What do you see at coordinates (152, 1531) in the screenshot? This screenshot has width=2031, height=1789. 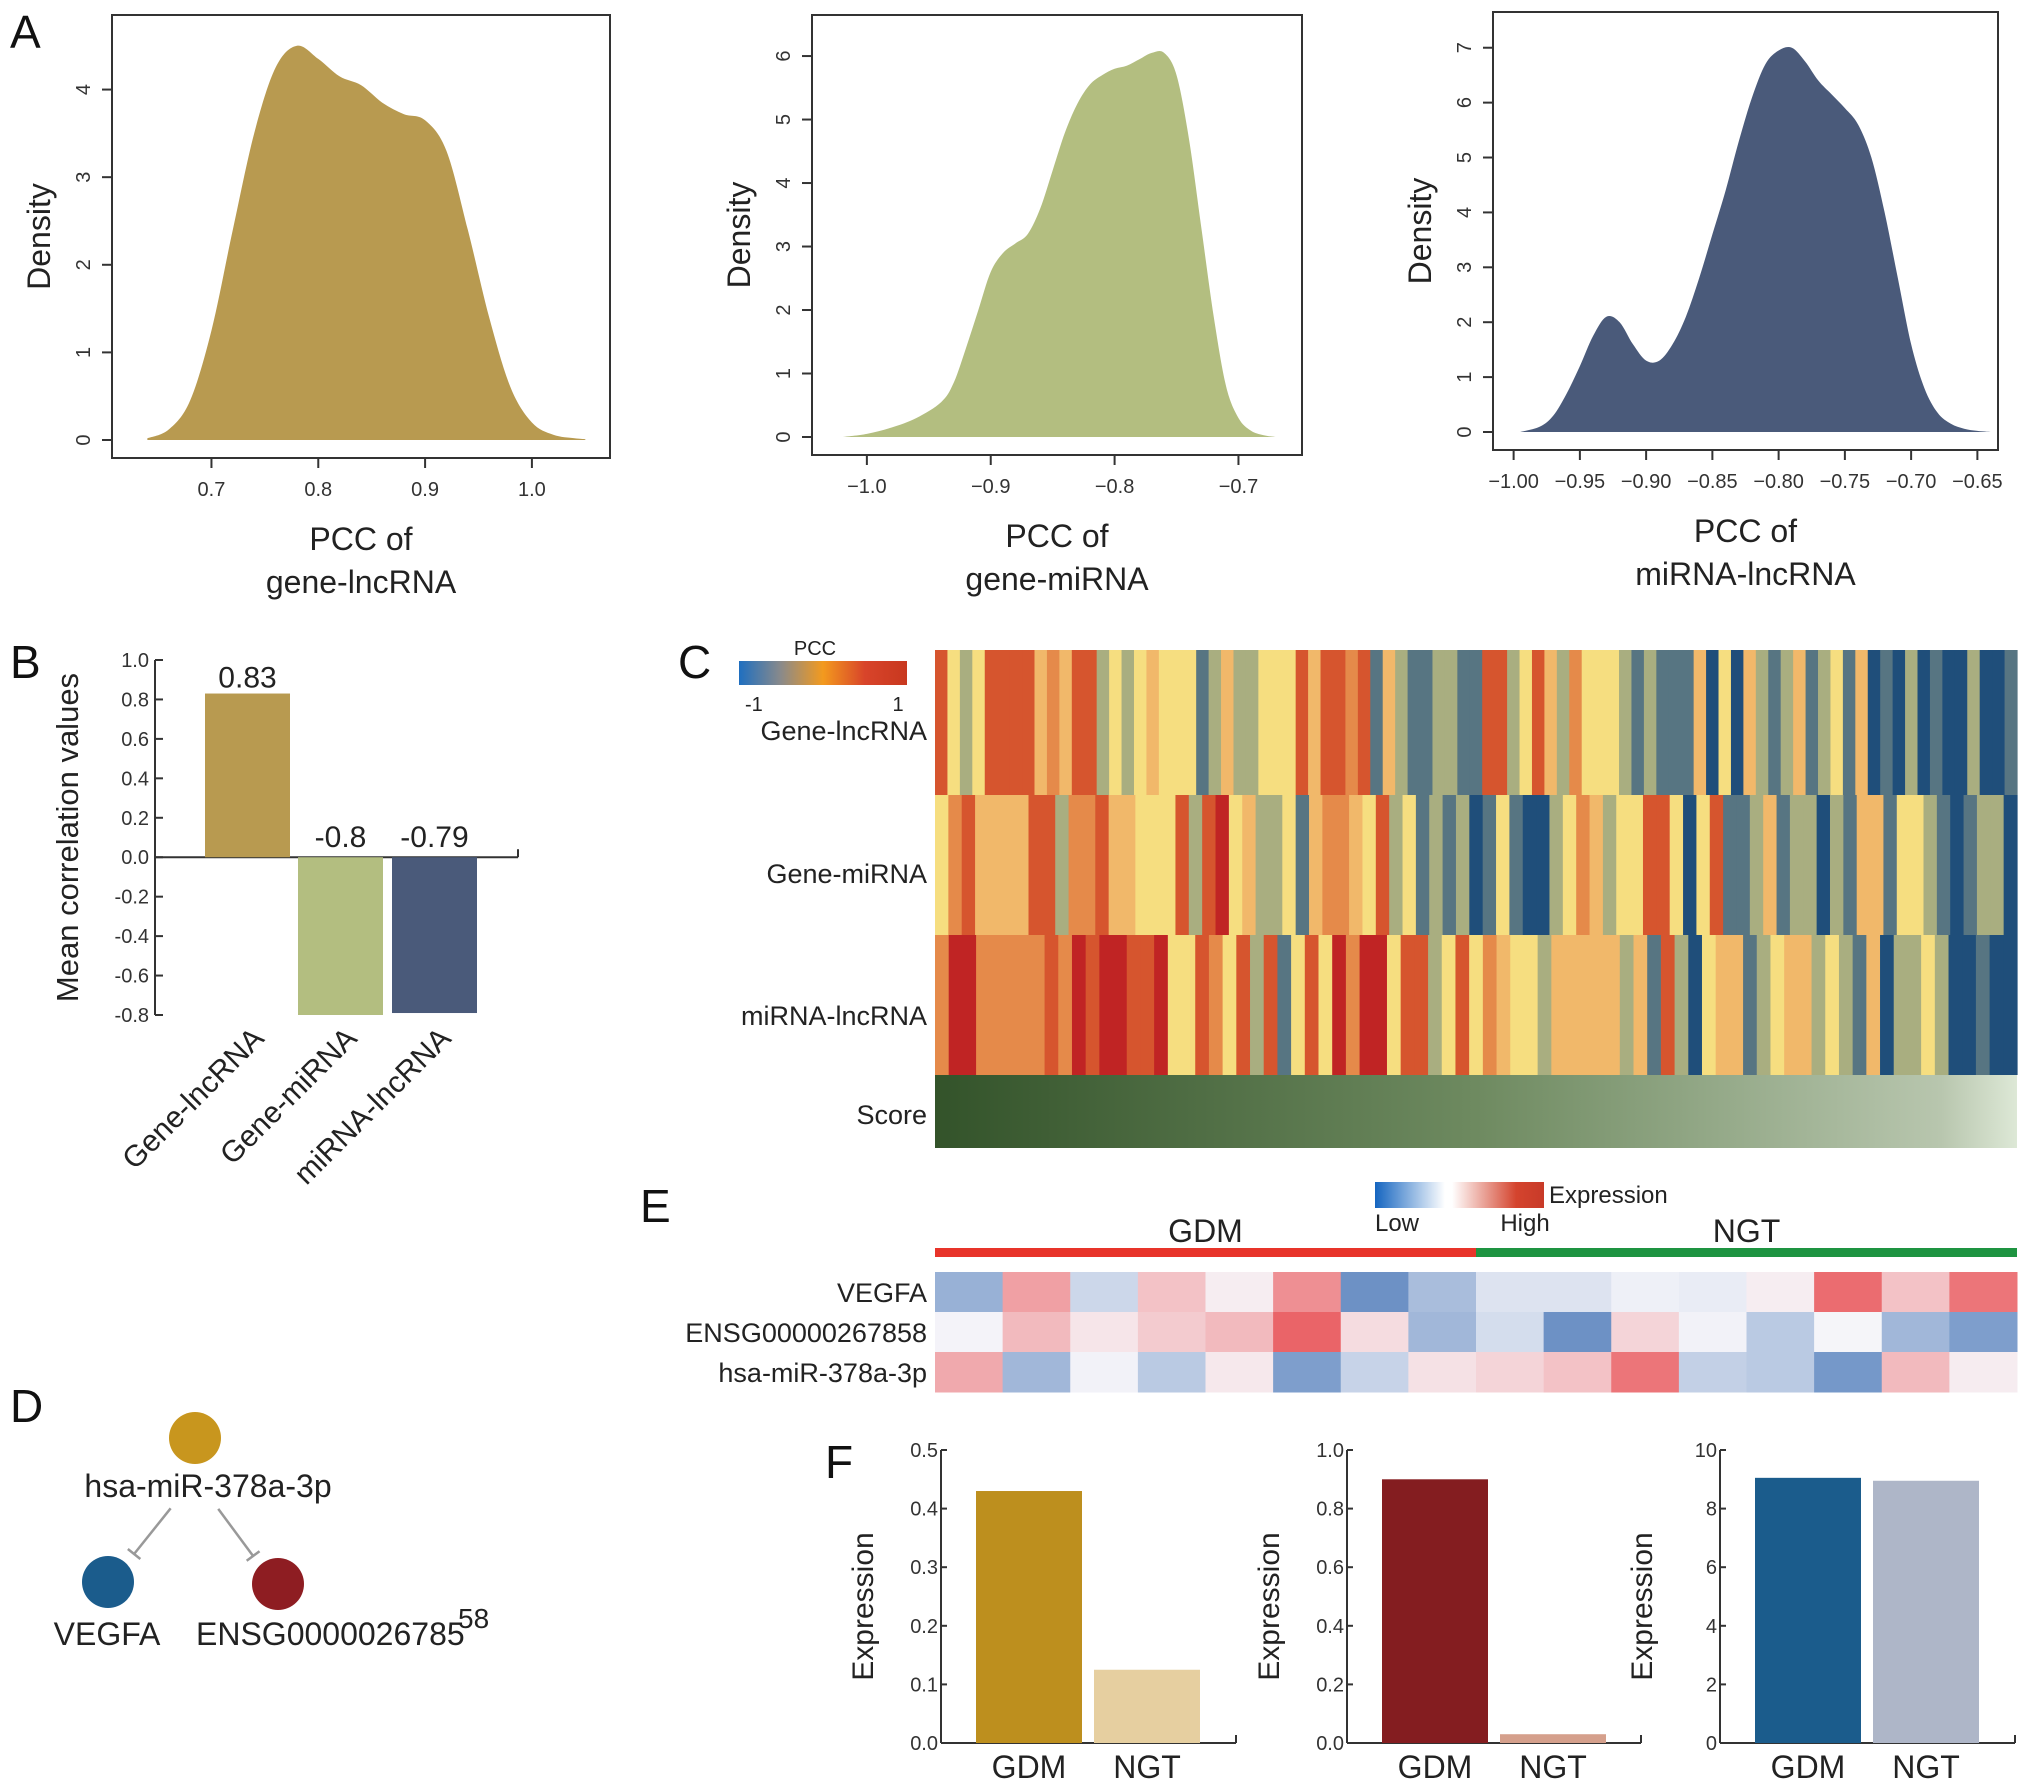 I see `edge-line` at bounding box center [152, 1531].